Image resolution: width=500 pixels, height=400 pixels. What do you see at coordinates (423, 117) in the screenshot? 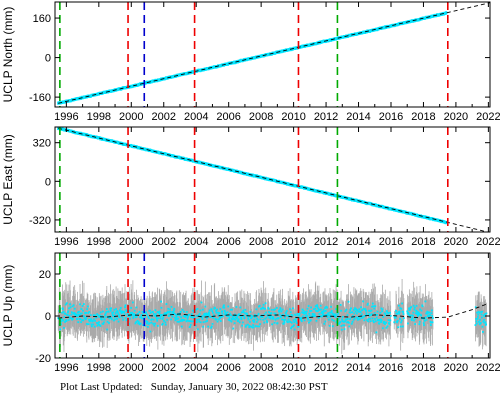
I see `x-tick-label: 2018` at bounding box center [423, 117].